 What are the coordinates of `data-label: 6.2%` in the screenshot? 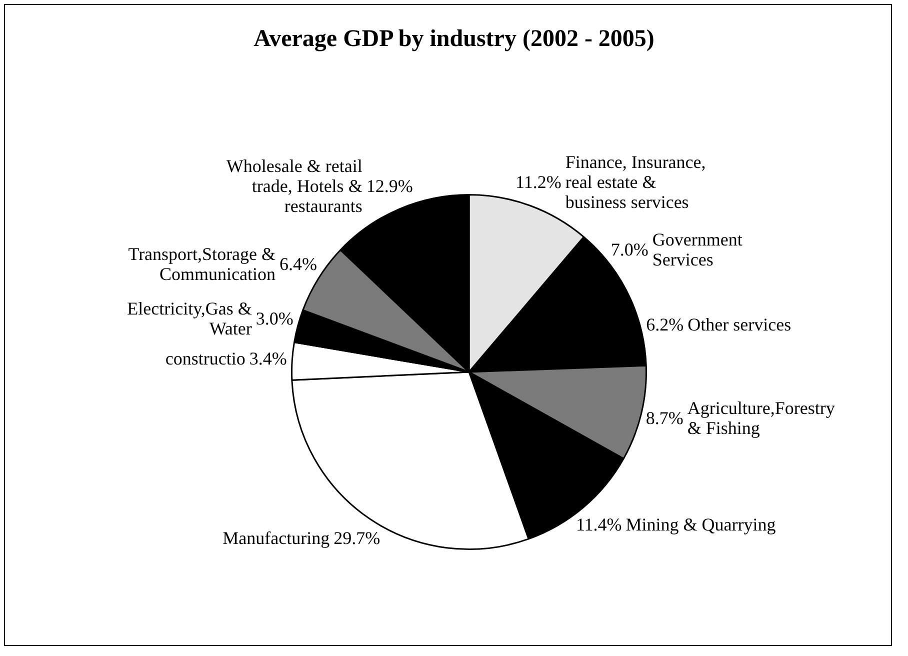 It's located at (665, 324).